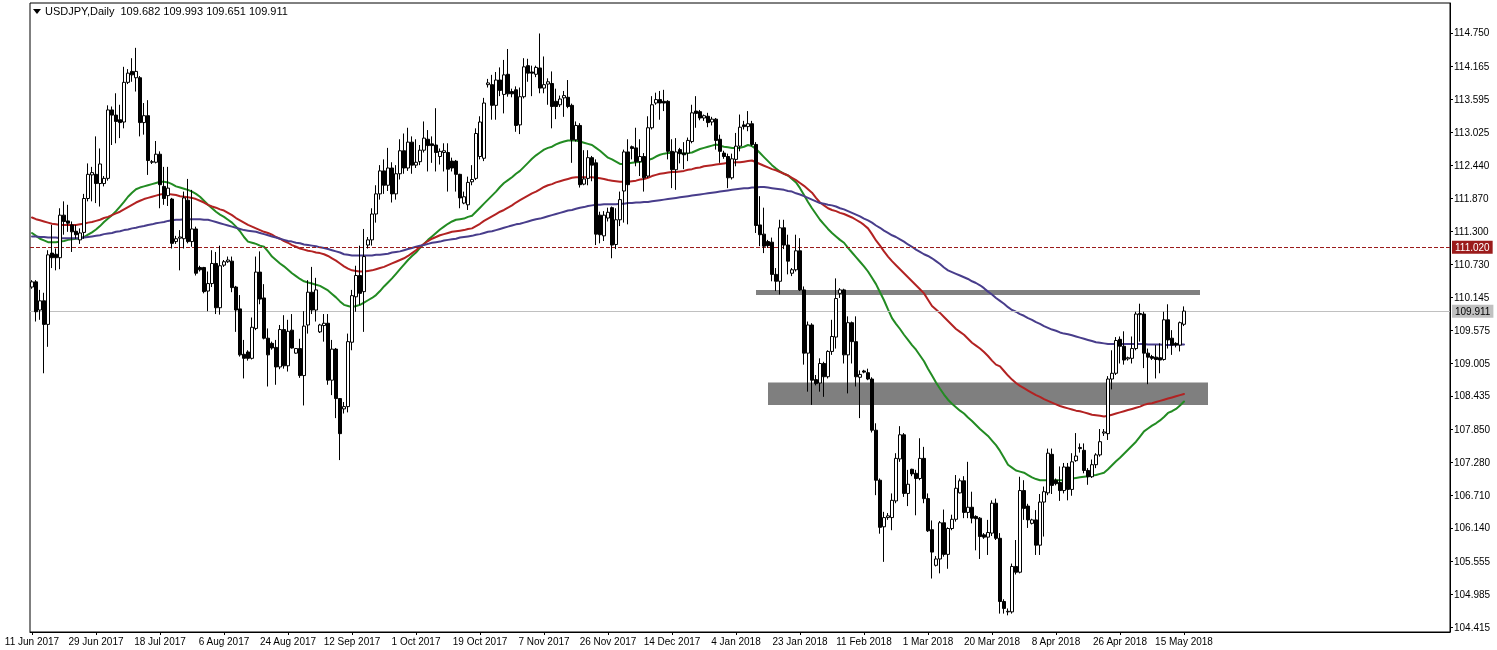 The height and width of the screenshot is (650, 1497). What do you see at coordinates (204, 11) in the screenshot?
I see `chart-subtitle: 109.682 109.993 109.651 109.911` at bounding box center [204, 11].